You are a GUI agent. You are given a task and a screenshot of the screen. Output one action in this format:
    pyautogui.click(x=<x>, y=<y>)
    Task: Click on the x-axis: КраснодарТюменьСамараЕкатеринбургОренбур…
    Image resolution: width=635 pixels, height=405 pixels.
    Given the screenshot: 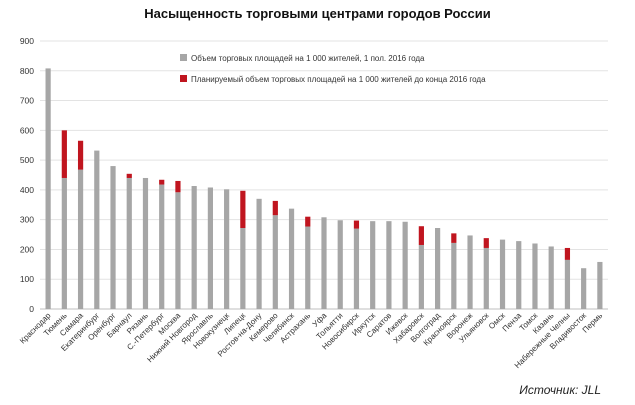 What is the action you would take?
    pyautogui.click(x=311, y=341)
    